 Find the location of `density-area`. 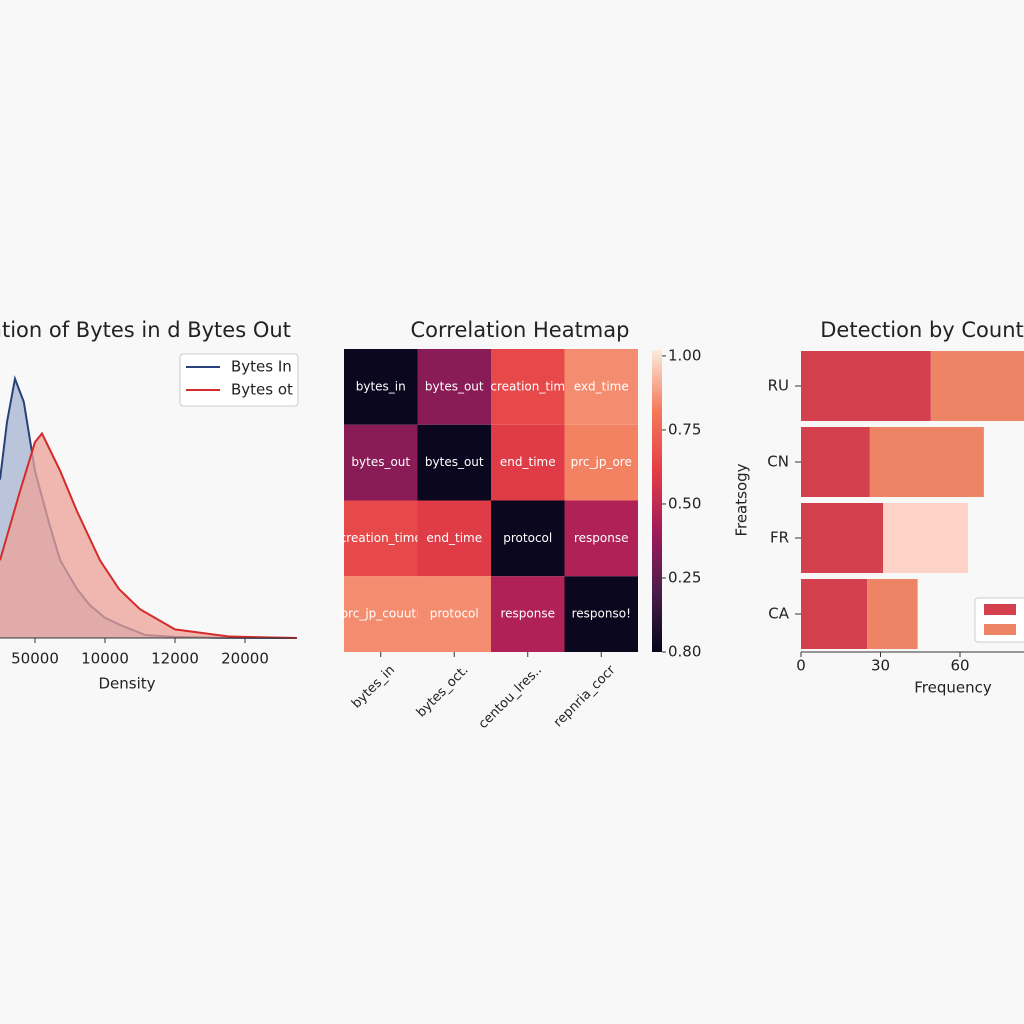

density-area is located at coordinates (148, 535).